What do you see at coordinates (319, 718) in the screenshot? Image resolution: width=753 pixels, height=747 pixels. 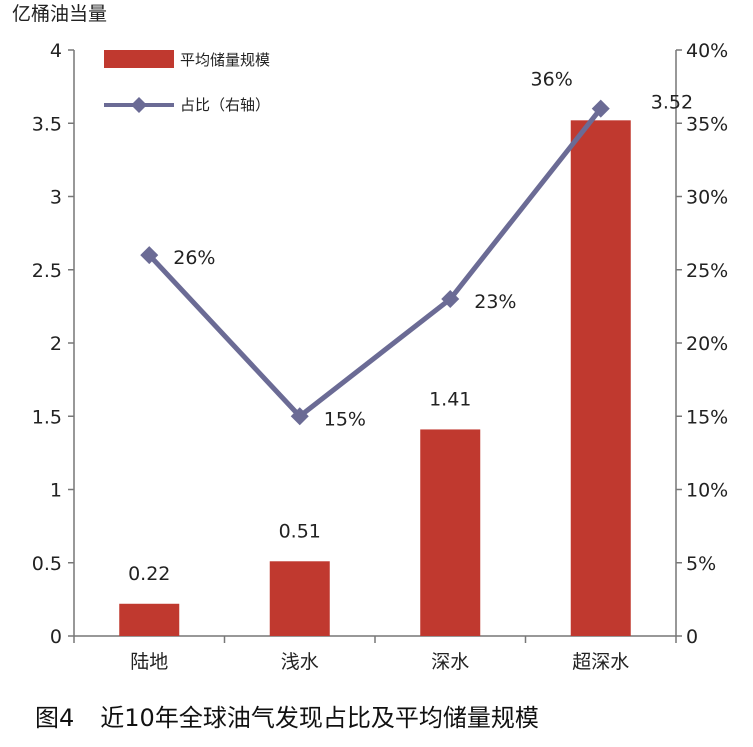 I see `figure-title: 近10年全球油气发现占比及平均储量规模` at bounding box center [319, 718].